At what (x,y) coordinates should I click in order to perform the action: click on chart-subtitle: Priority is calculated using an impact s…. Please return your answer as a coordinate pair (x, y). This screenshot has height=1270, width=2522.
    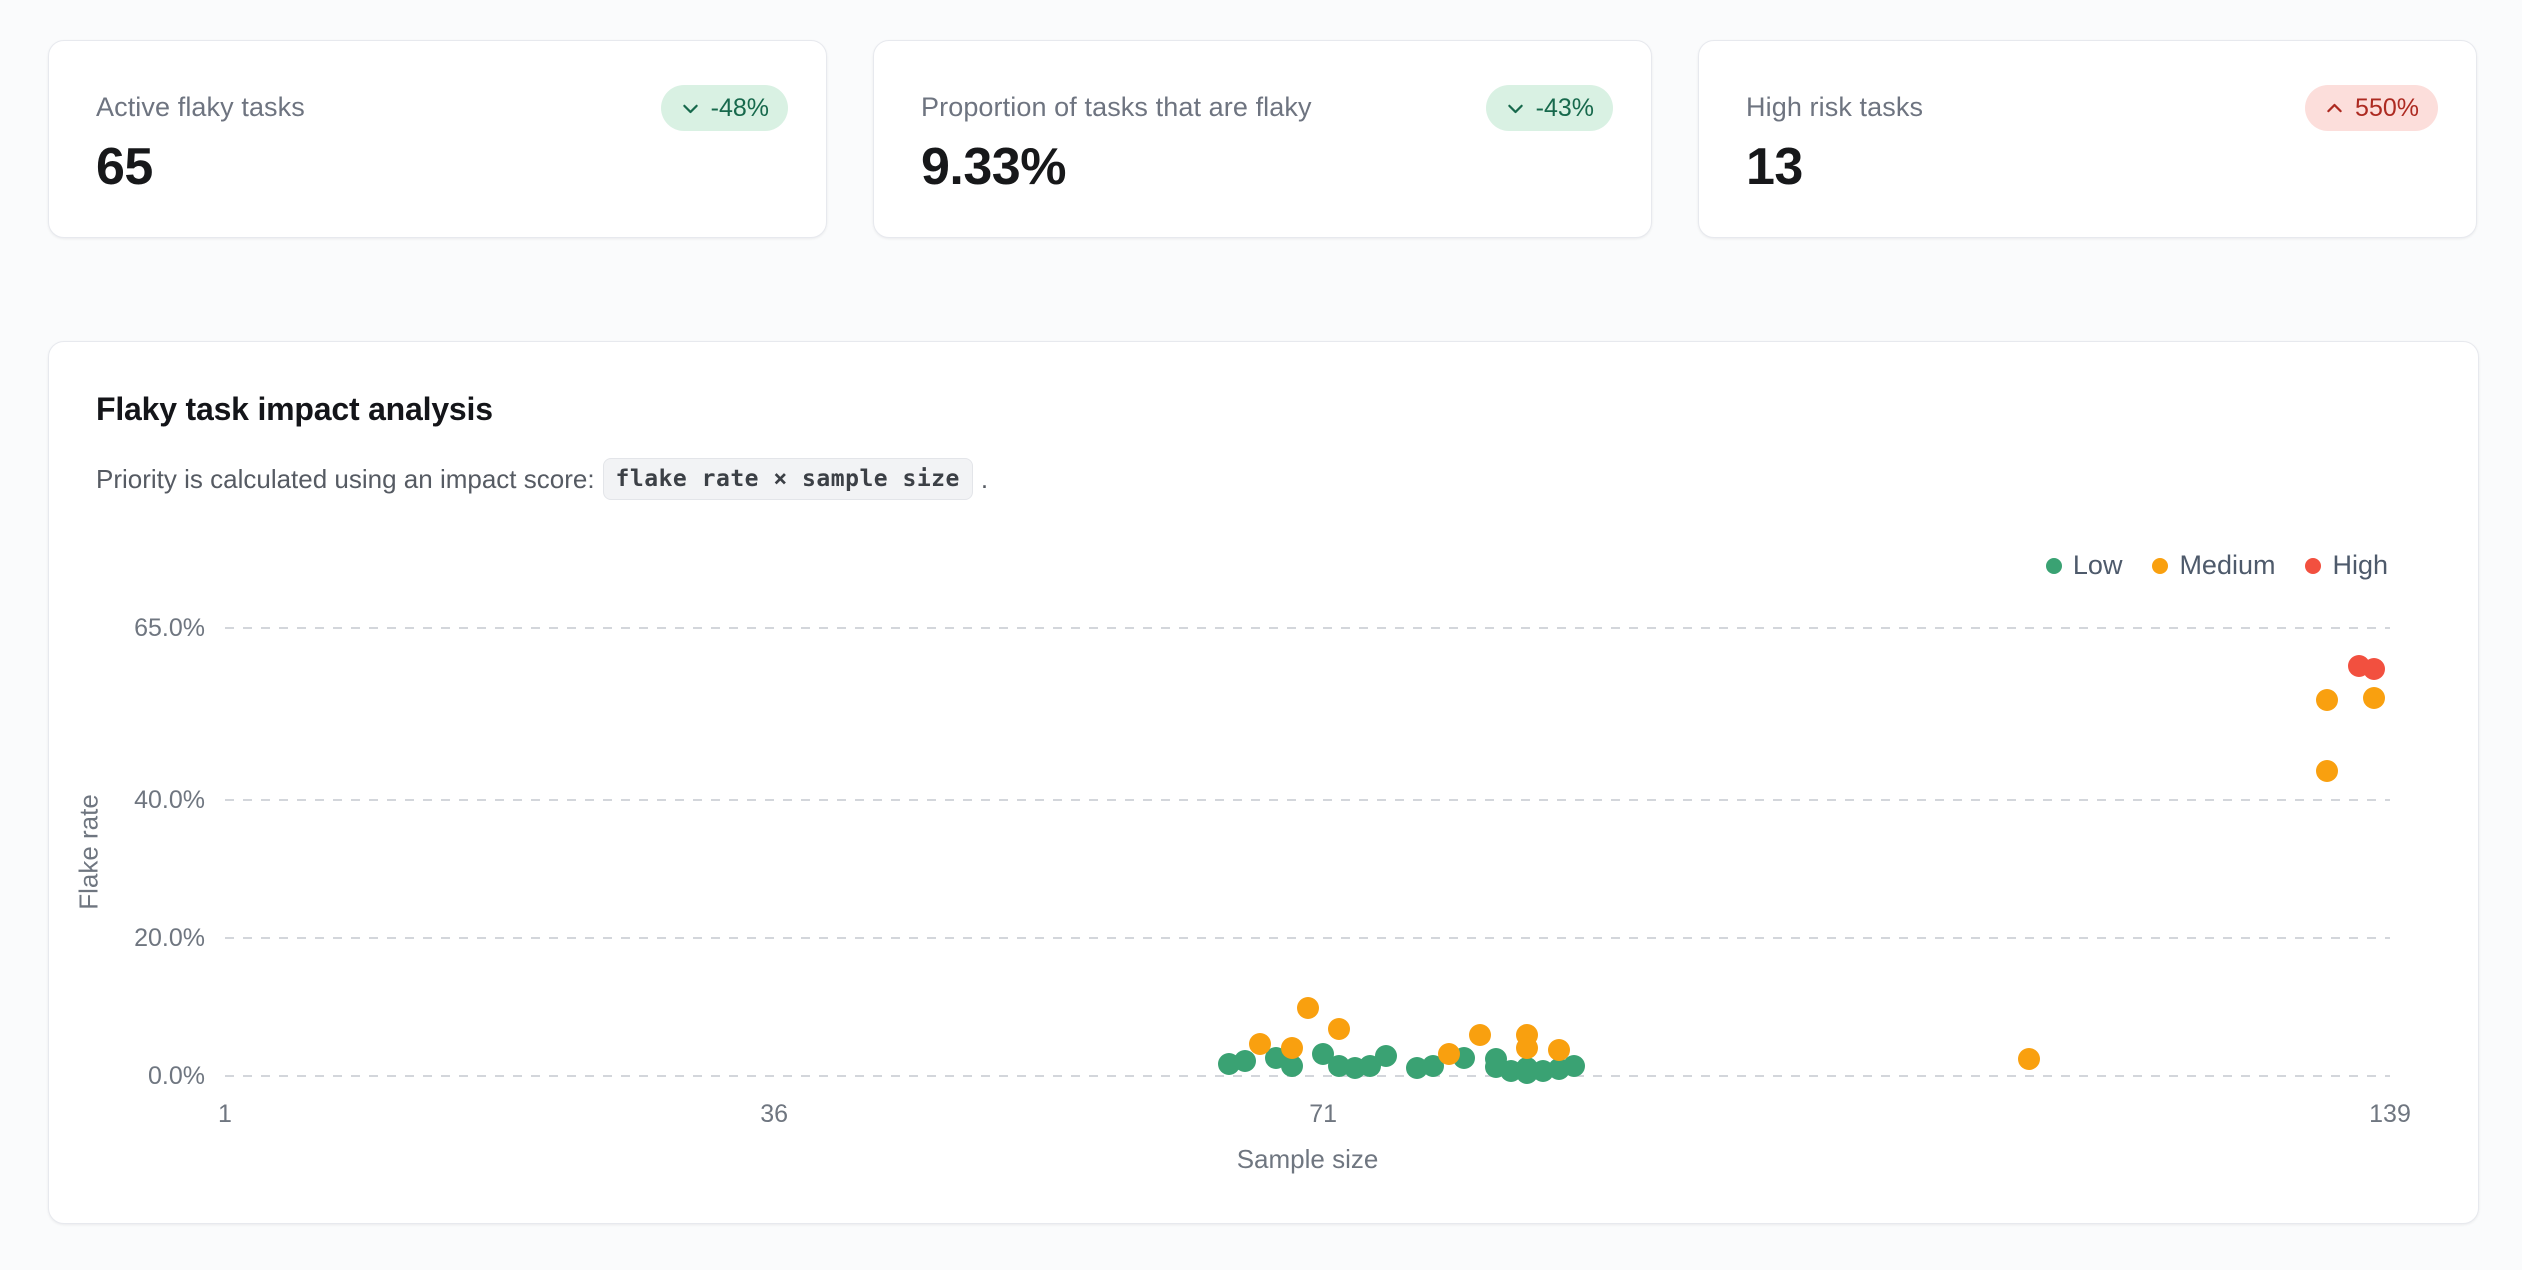
    Looking at the image, I should click on (542, 479).